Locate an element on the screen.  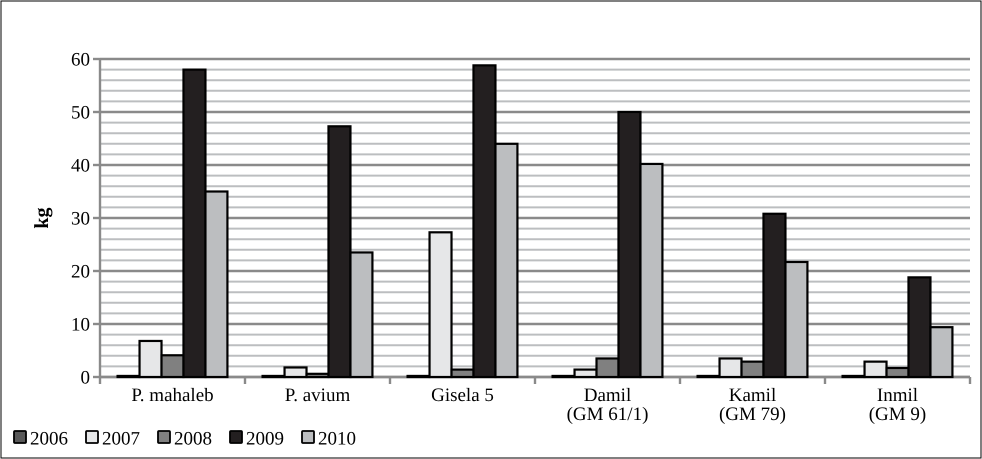
y-axis-title: kg is located at coordinates (42, 218).